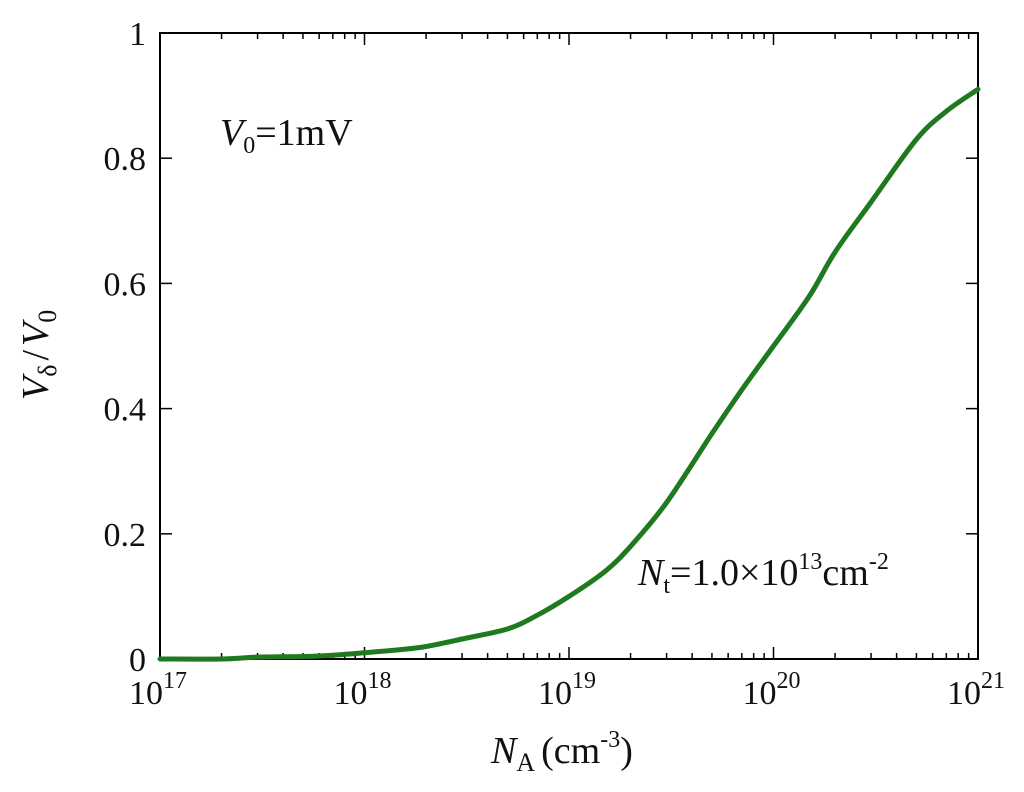 Image resolution: width=1024 pixels, height=792 pixels. Describe the element at coordinates (137, 34) in the screenshot. I see `y-tick-label: 1` at that location.